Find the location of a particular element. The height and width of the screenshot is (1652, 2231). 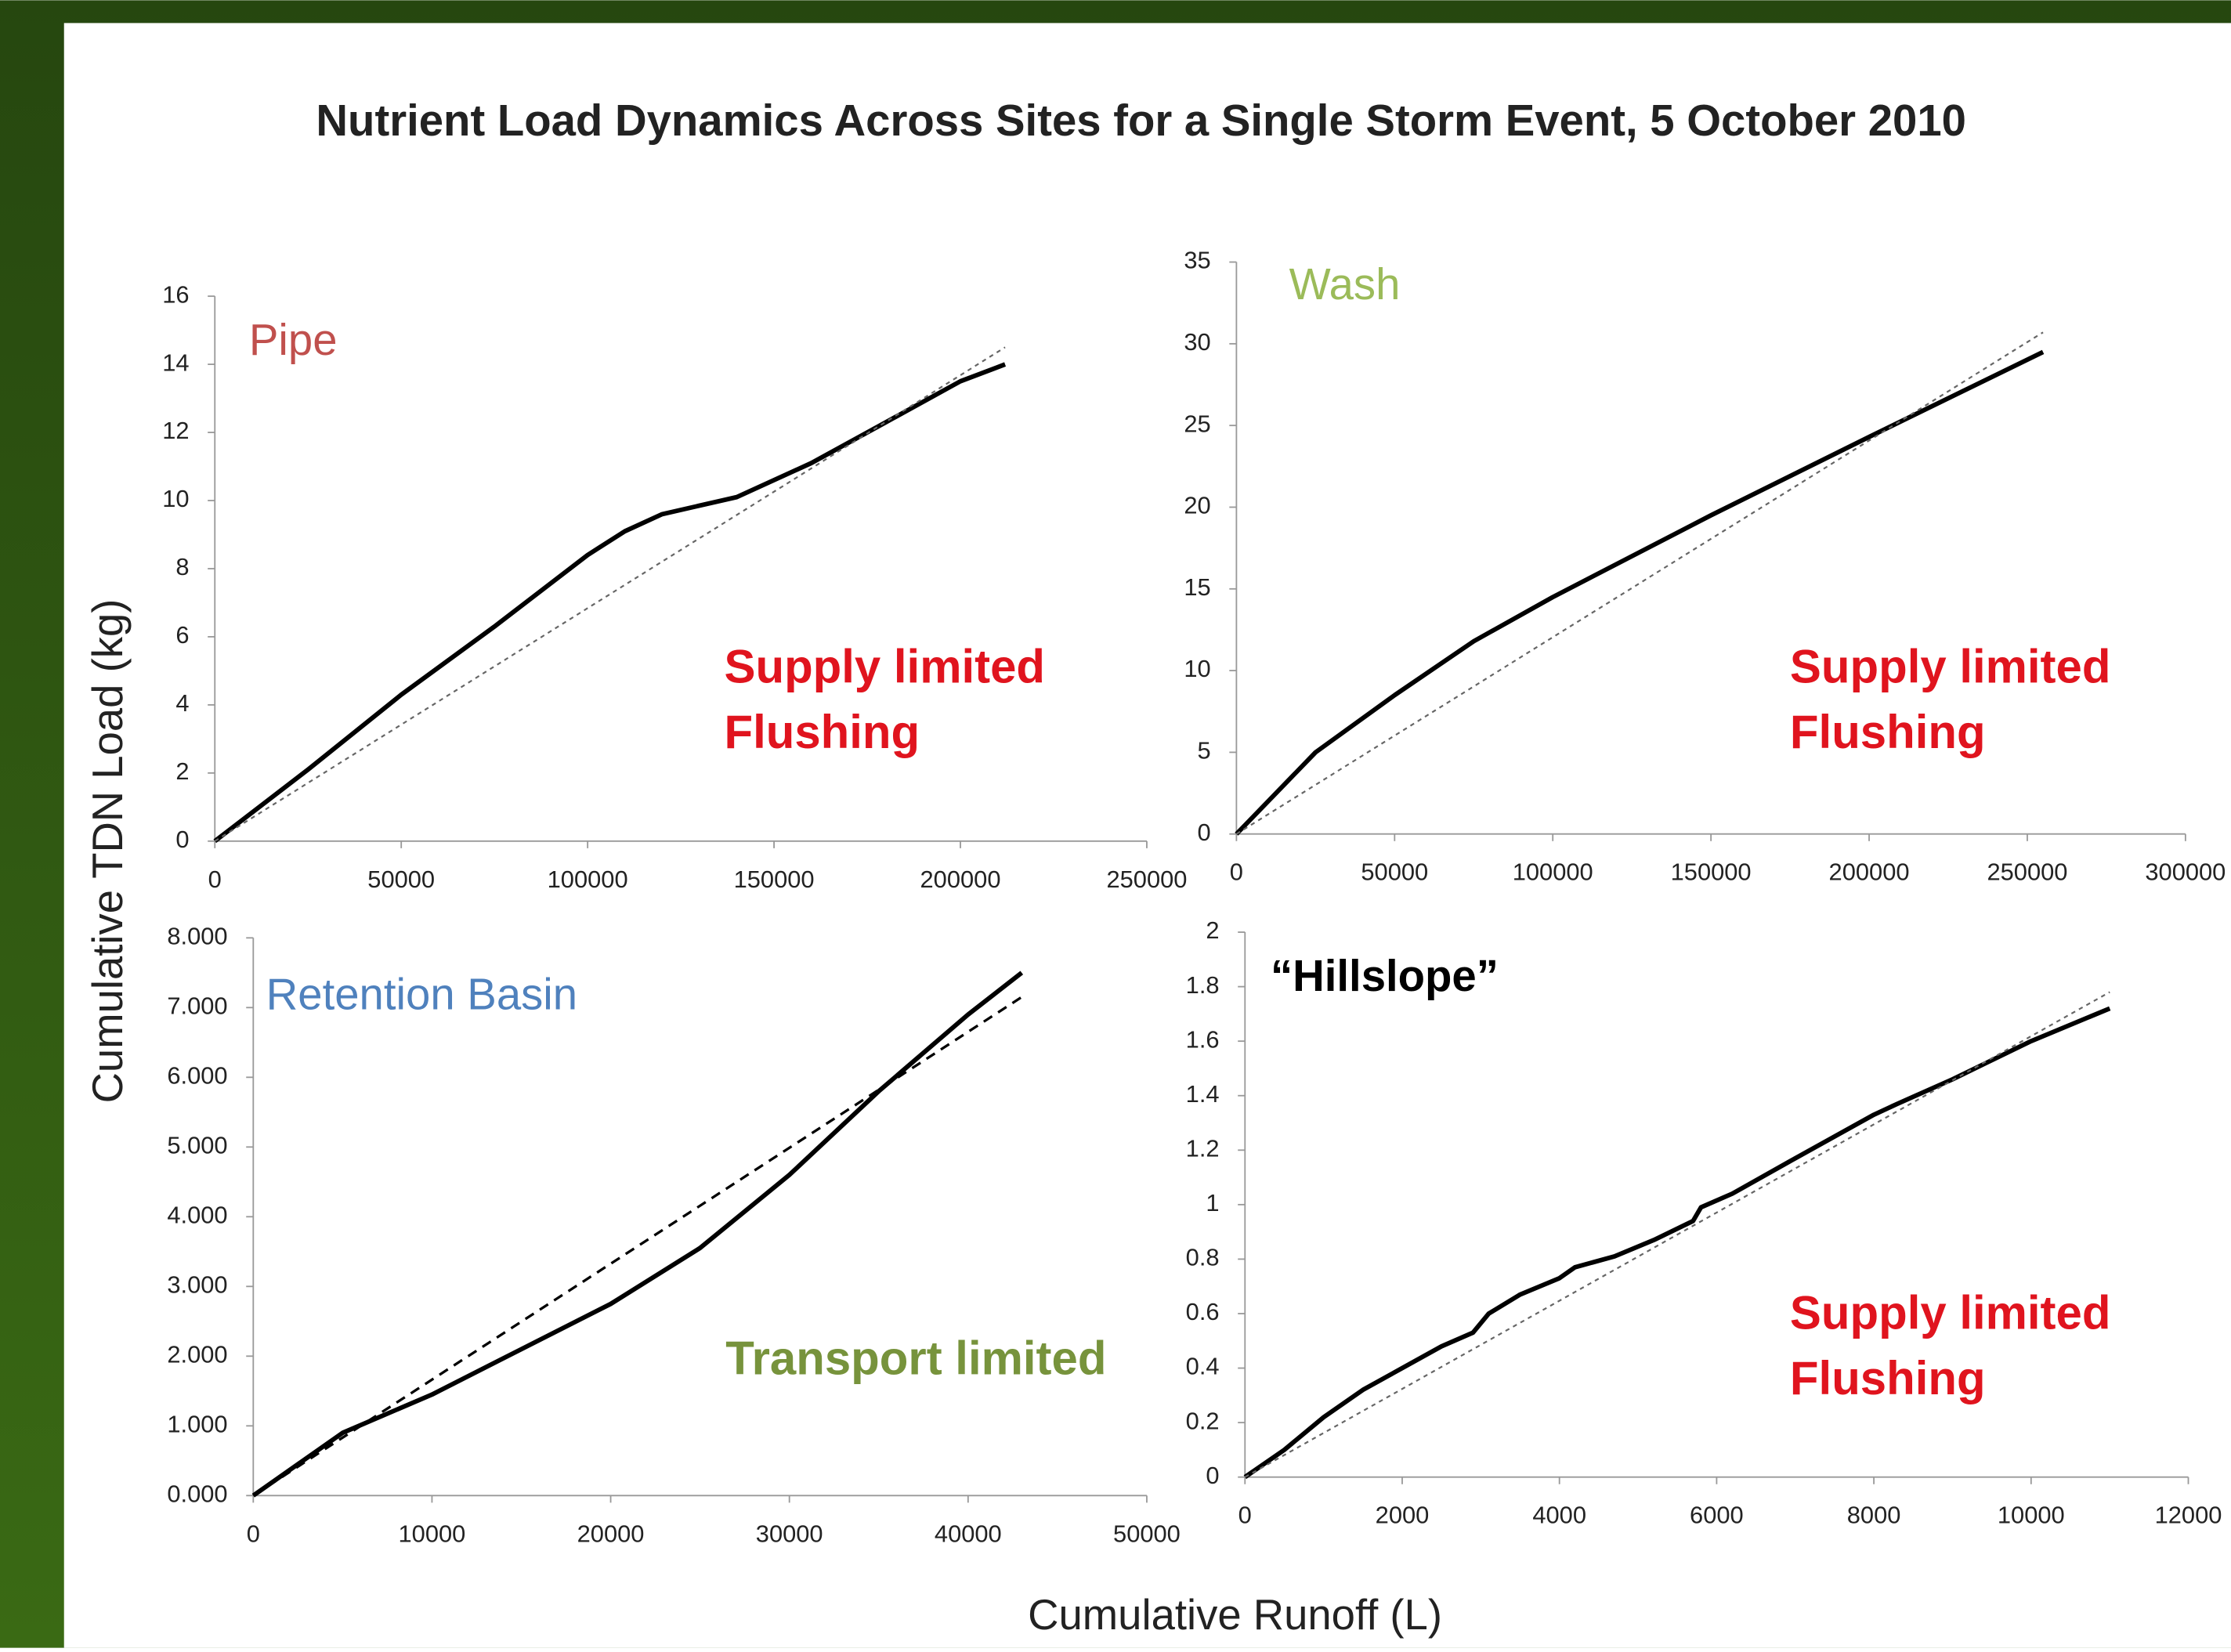

x-tick-label: 12000 is located at coordinates (2188, 1515).